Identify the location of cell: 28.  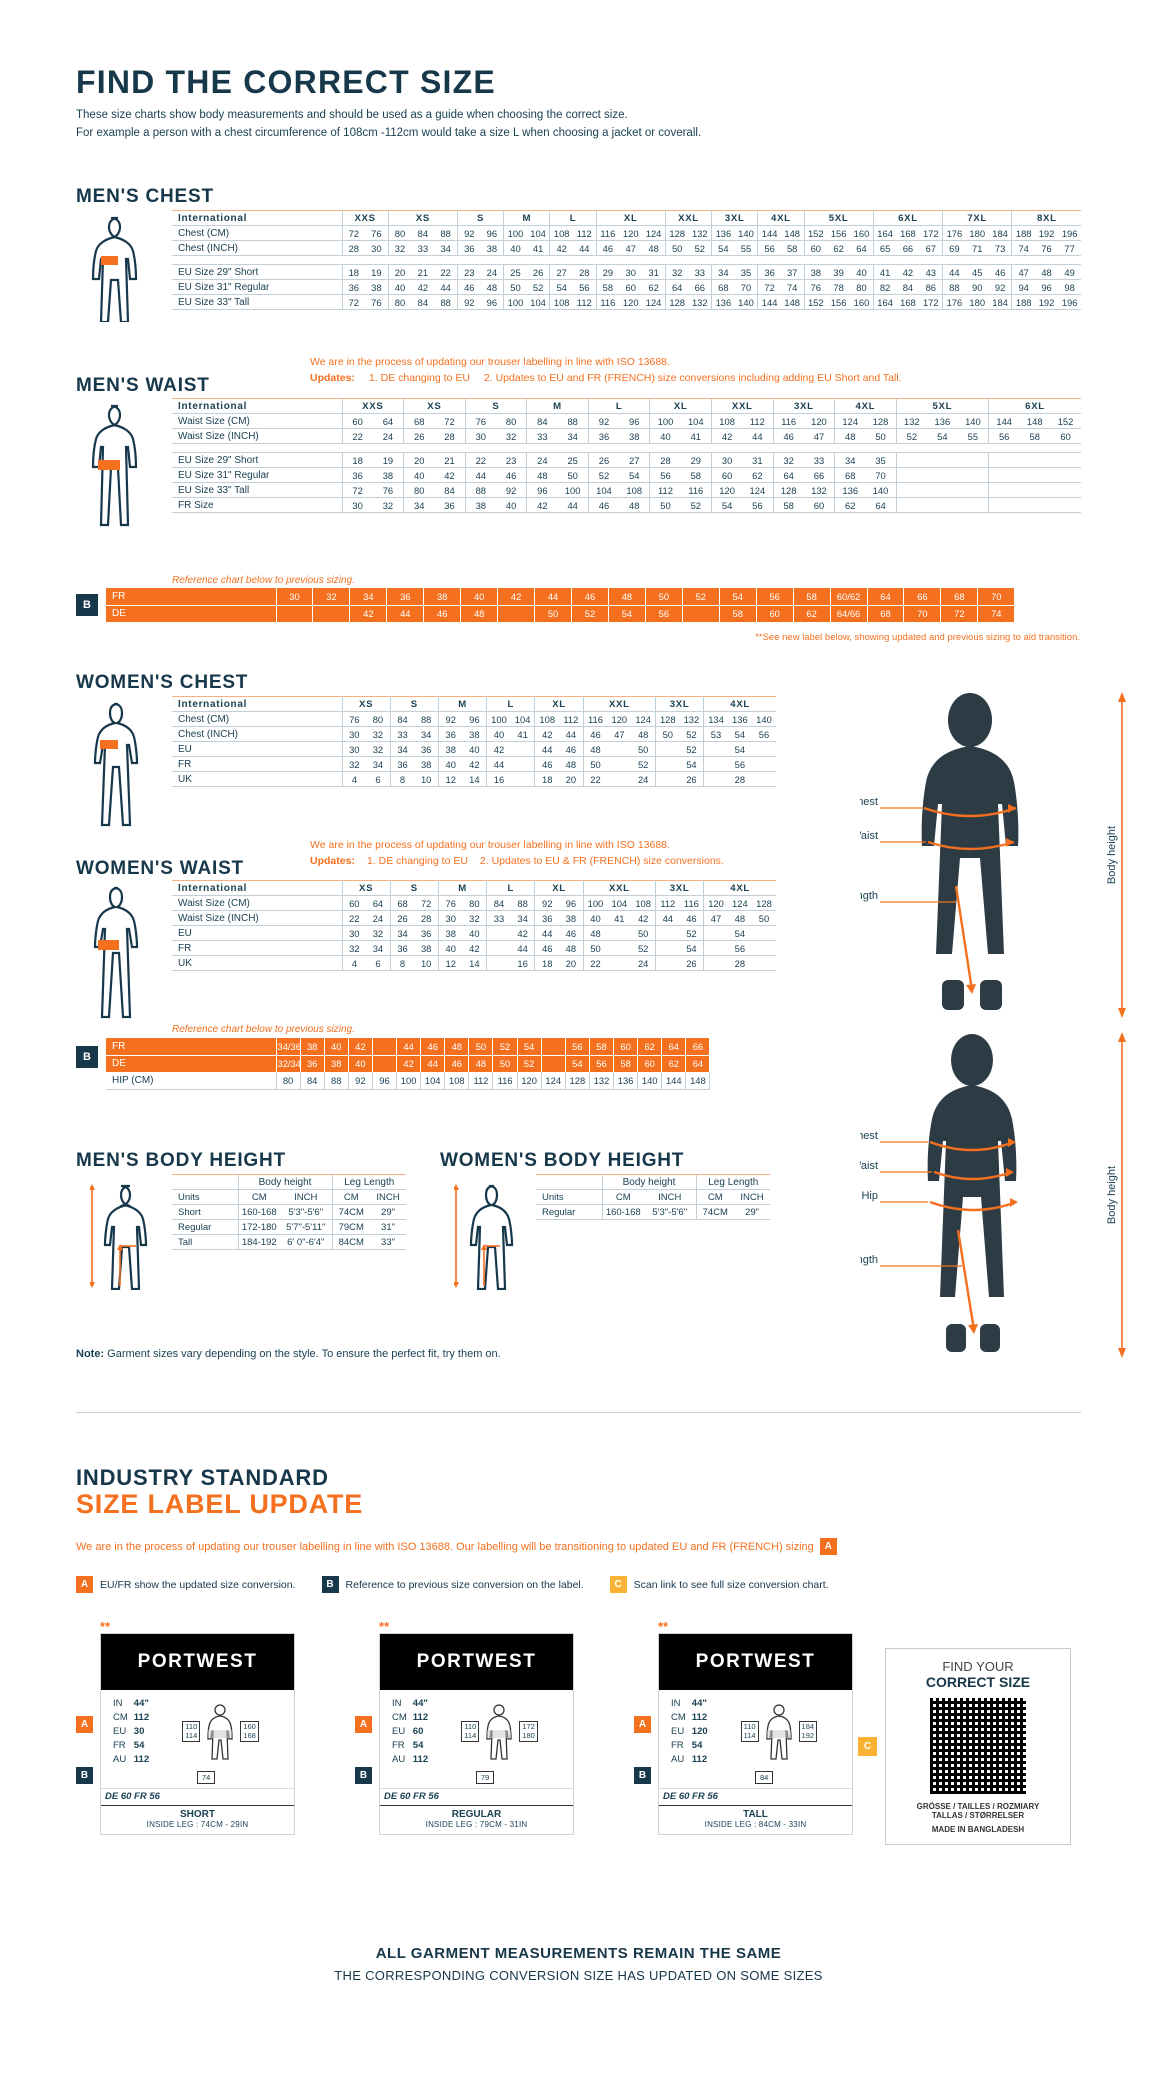
(353, 248).